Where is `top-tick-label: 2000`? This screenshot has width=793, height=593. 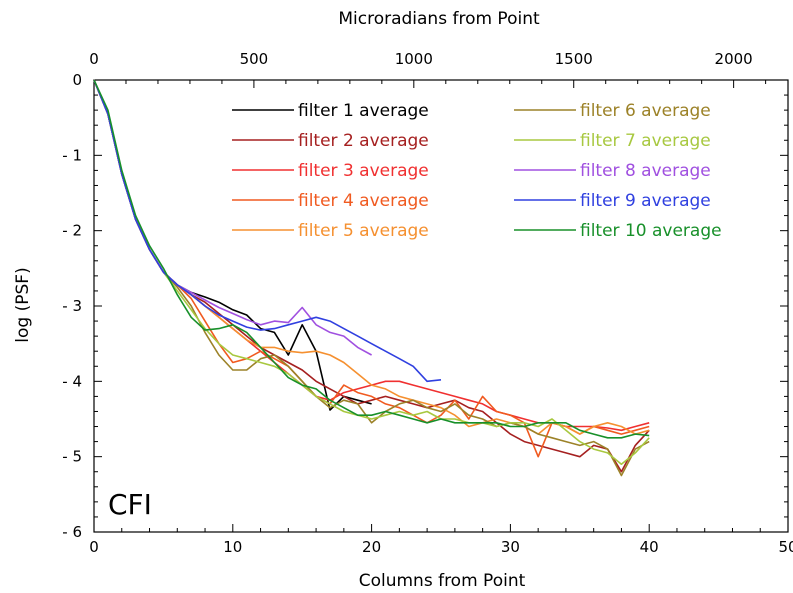 top-tick-label: 2000 is located at coordinates (734, 59).